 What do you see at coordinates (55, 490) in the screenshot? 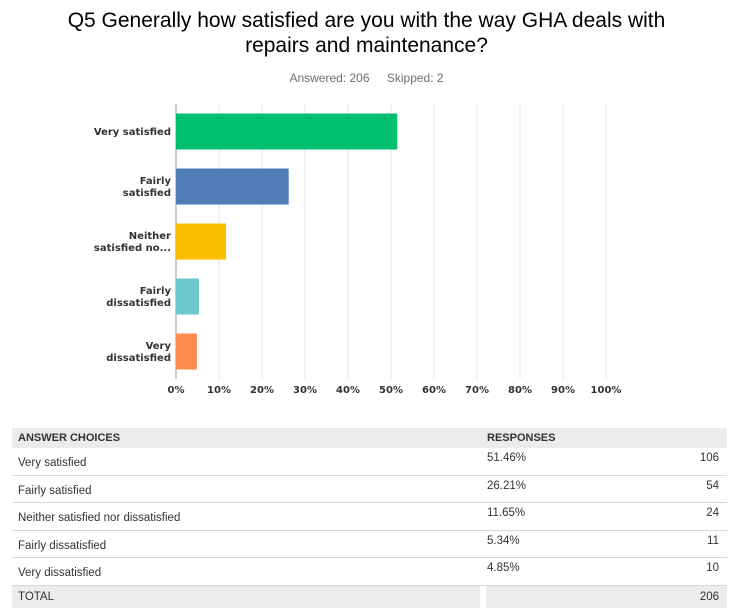
I see `row-choice: Fairly satisfied` at bounding box center [55, 490].